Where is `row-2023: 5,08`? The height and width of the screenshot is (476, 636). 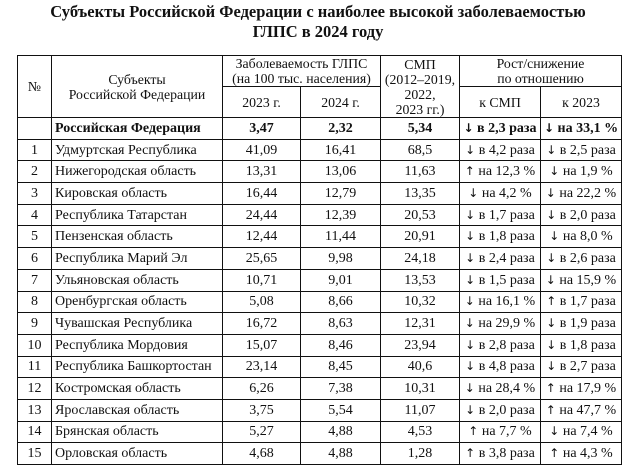
row-2023: 5,08 is located at coordinates (261, 302).